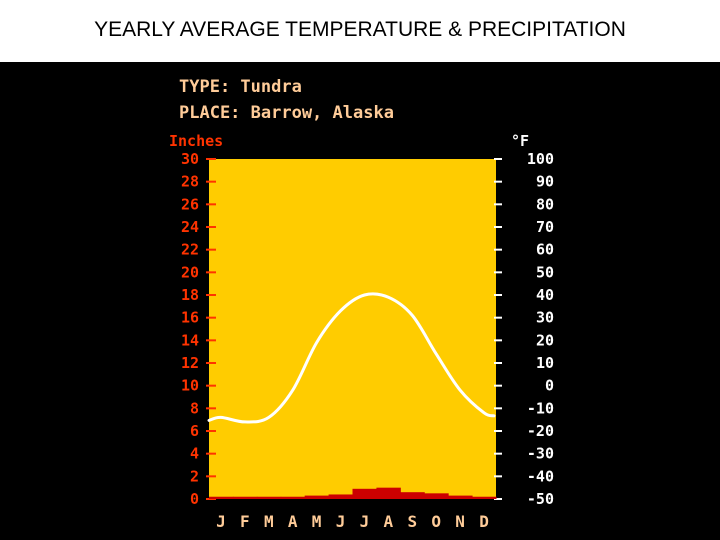 This screenshot has height=540, width=720. What do you see at coordinates (286, 113) in the screenshot?
I see `chart-place-line: PLACE: Barrow, Alaska` at bounding box center [286, 113].